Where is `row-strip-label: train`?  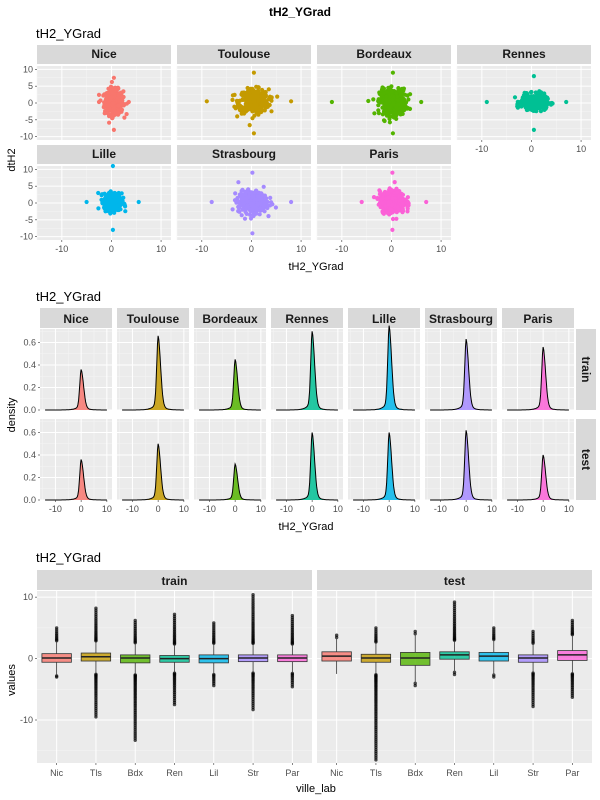
row-strip-label: train is located at coordinates (586, 369).